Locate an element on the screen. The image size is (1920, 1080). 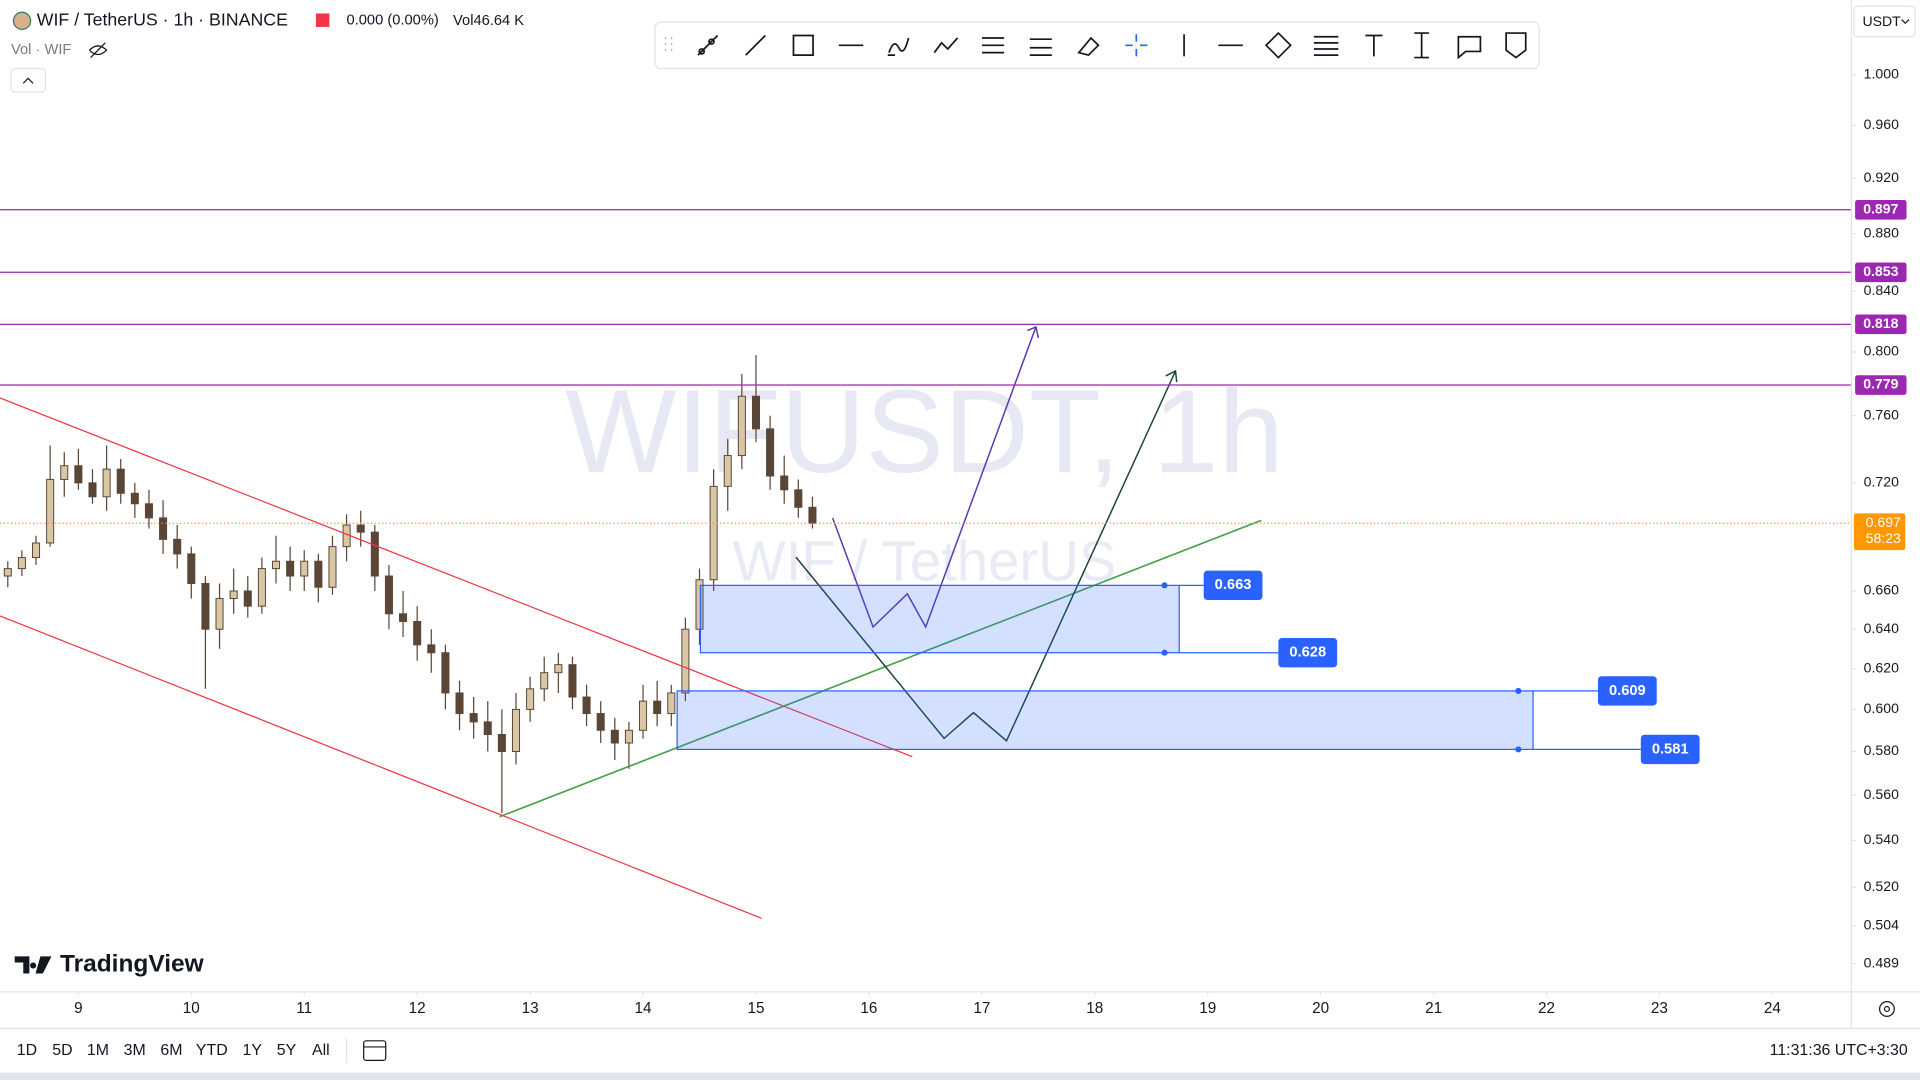
timeframe-button: 6M is located at coordinates (171, 1050).